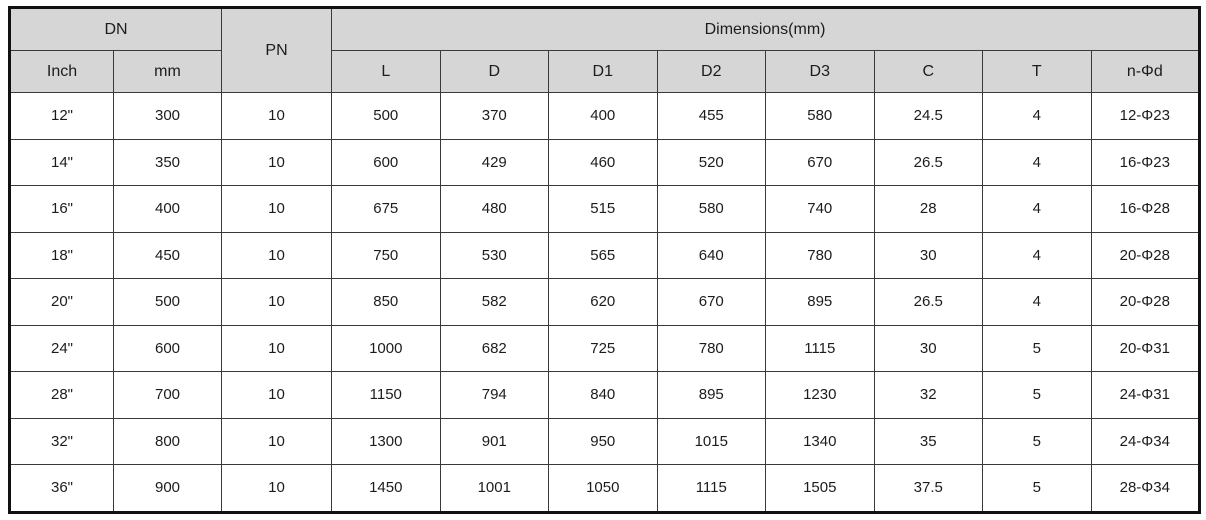  Describe the element at coordinates (494, 162) in the screenshot. I see `table-cell: 429` at that location.